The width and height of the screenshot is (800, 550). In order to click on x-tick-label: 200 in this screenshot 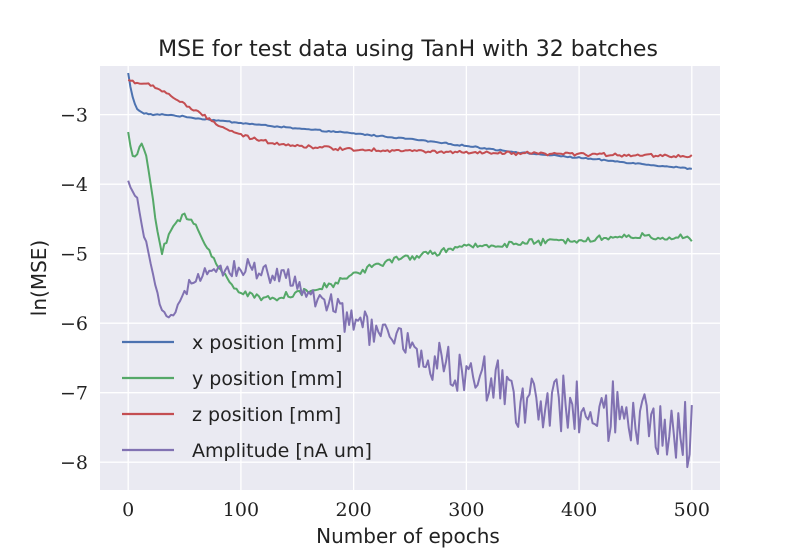, I will do `click(354, 510)`.